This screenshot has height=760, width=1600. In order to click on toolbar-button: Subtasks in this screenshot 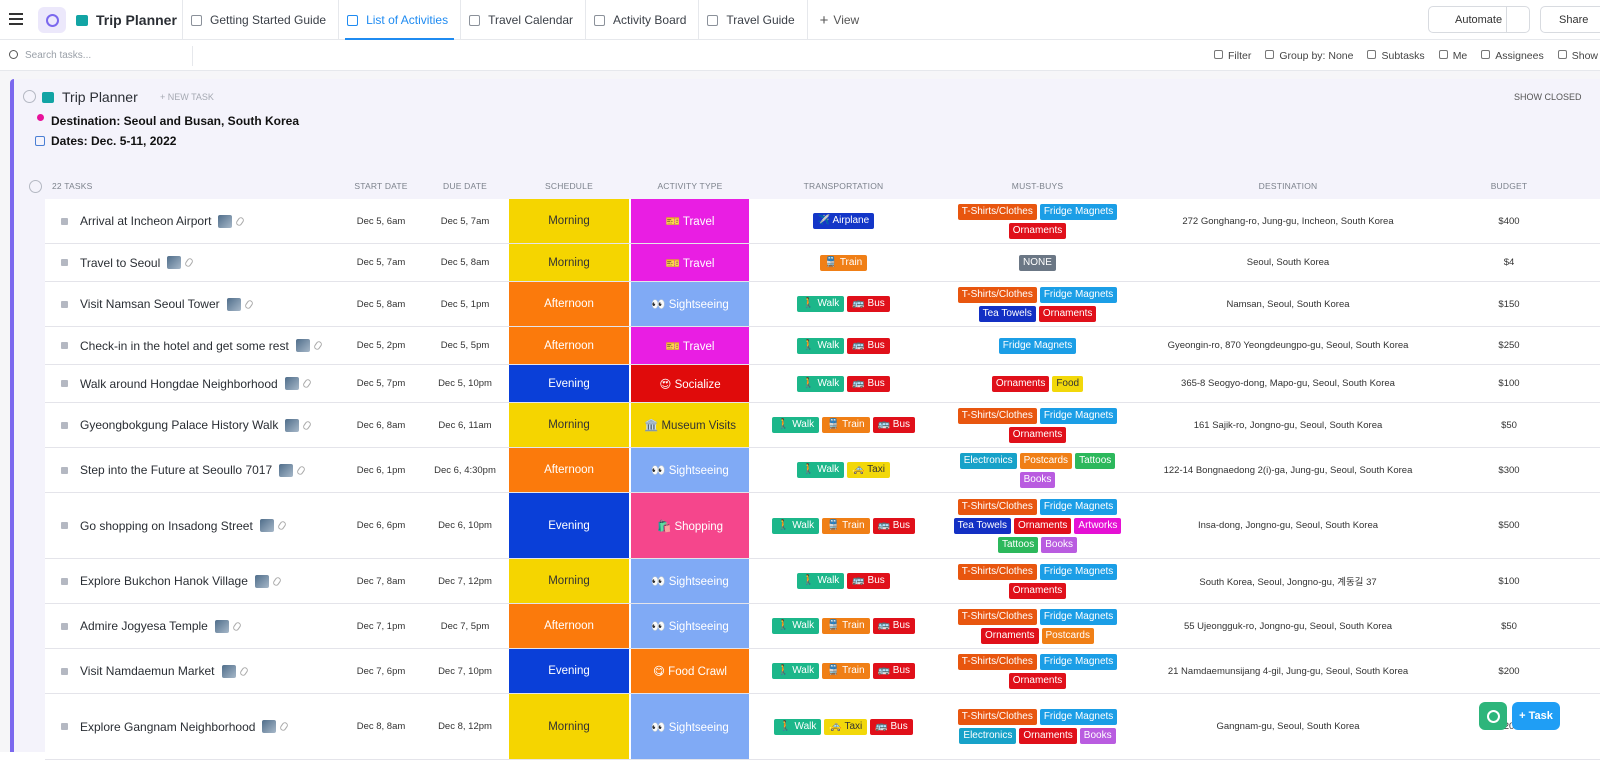, I will do `click(1395, 56)`.